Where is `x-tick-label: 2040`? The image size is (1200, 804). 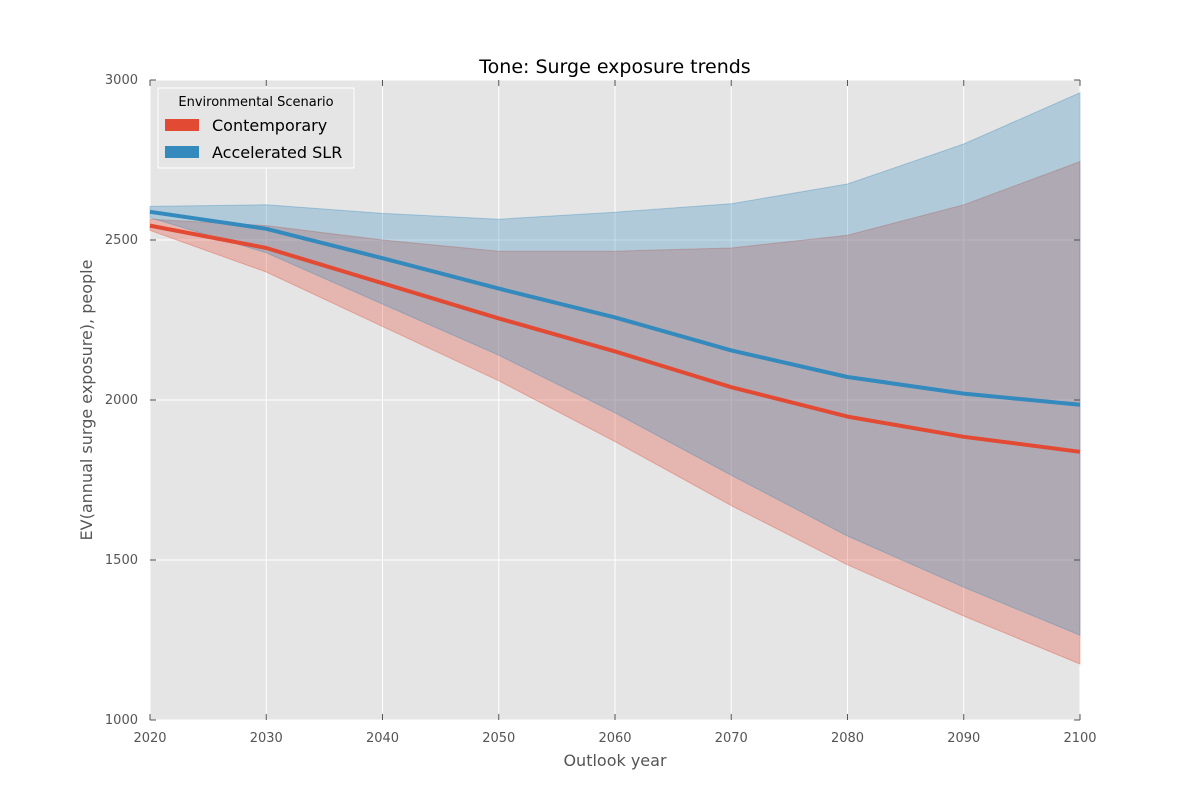 x-tick-label: 2040 is located at coordinates (382, 738).